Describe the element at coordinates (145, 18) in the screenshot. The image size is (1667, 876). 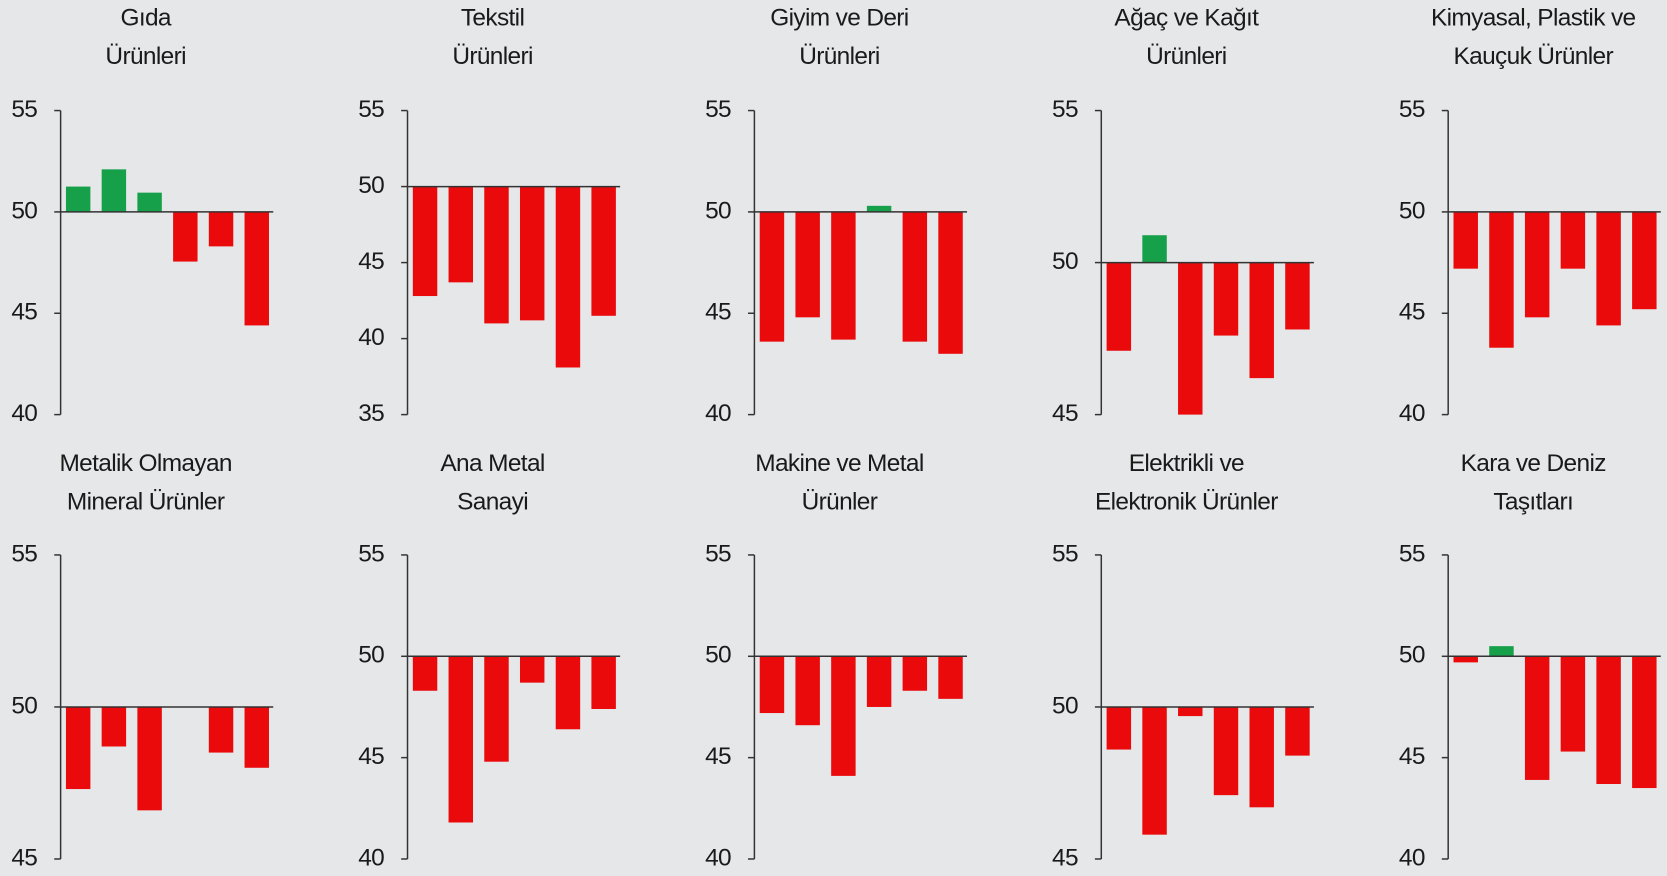
I see `chart-title: Gıda` at that location.